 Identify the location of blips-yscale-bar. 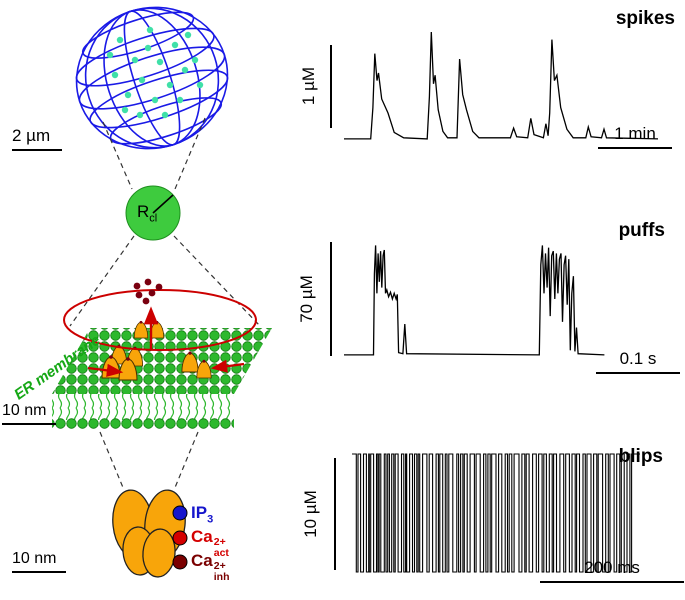
(335, 514).